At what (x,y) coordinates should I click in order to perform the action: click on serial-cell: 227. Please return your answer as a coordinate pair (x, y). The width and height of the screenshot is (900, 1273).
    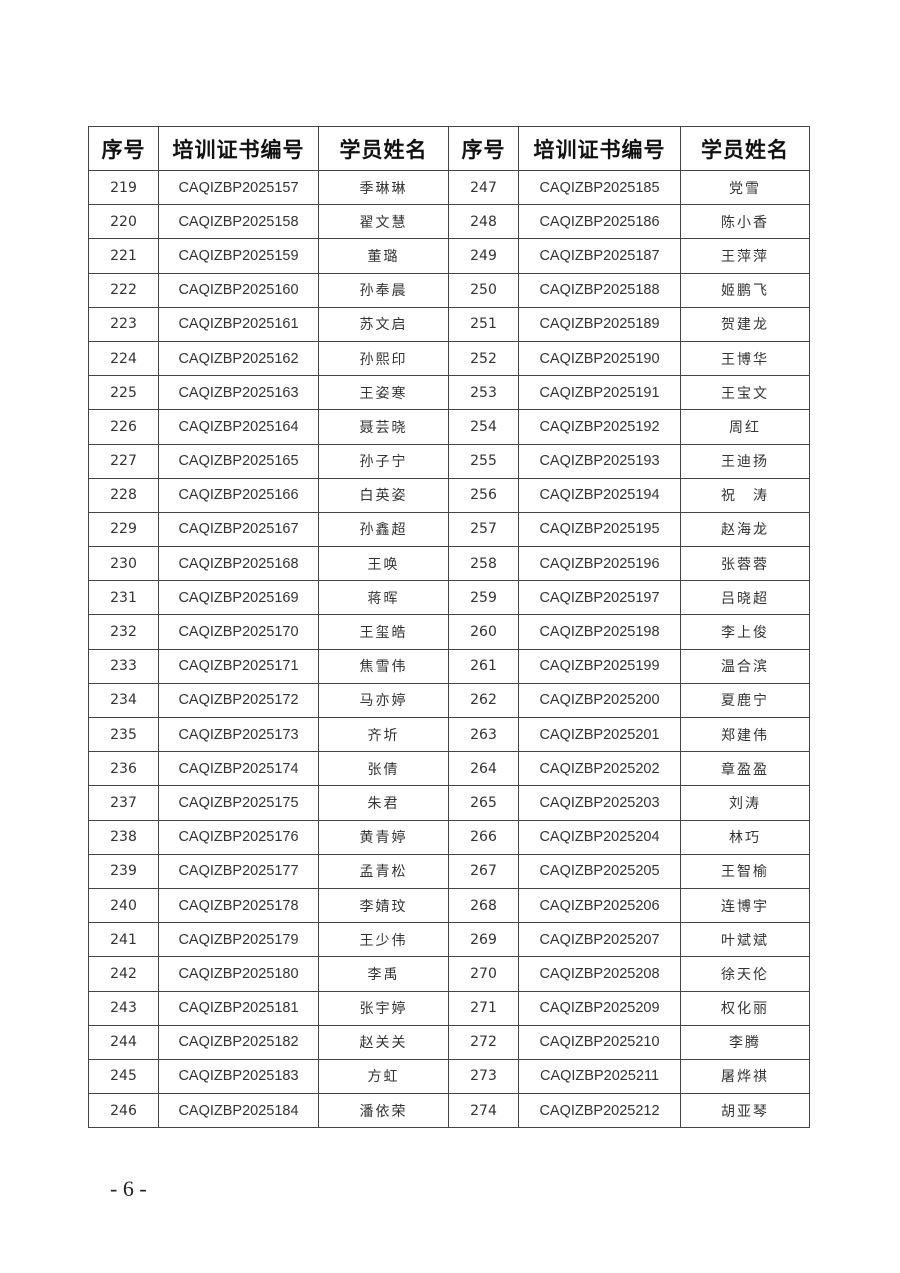
    Looking at the image, I should click on (123, 461).